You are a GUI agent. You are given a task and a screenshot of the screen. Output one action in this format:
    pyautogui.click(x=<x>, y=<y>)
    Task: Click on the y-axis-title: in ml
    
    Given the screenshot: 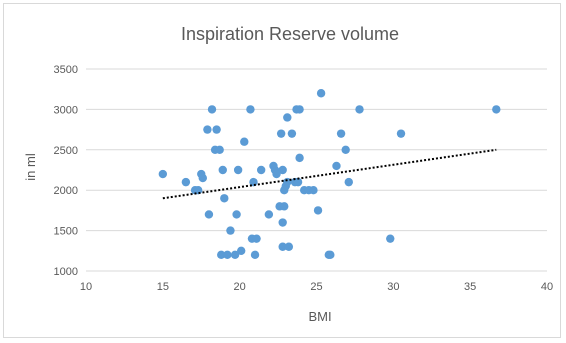 What is the action you would take?
    pyautogui.click(x=30, y=167)
    